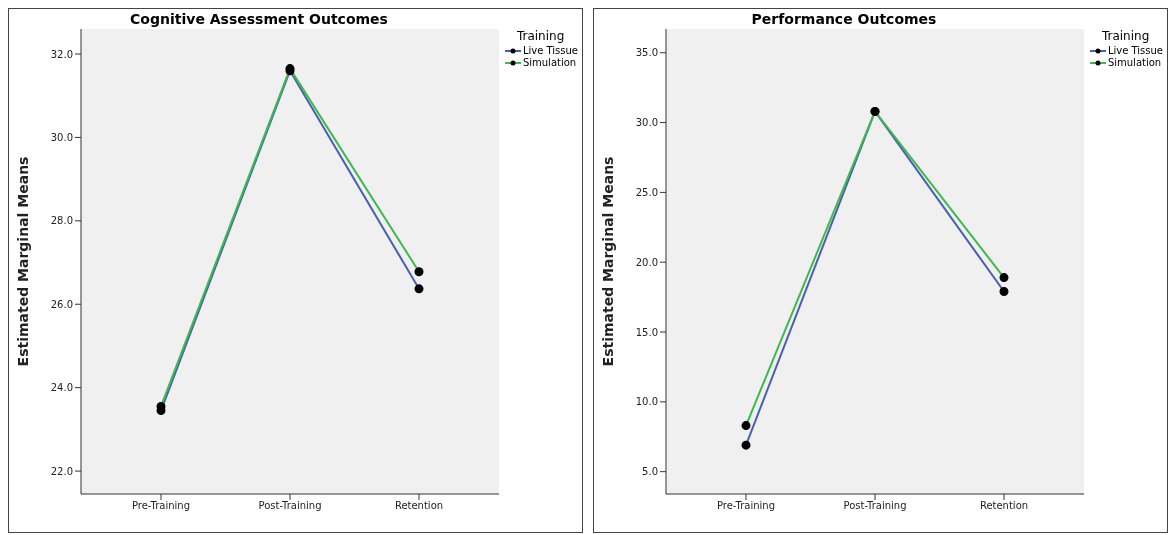 The width and height of the screenshot is (1169, 535). Describe the element at coordinates (646, 332) in the screenshot. I see `y-tick-label: 15.0` at that location.